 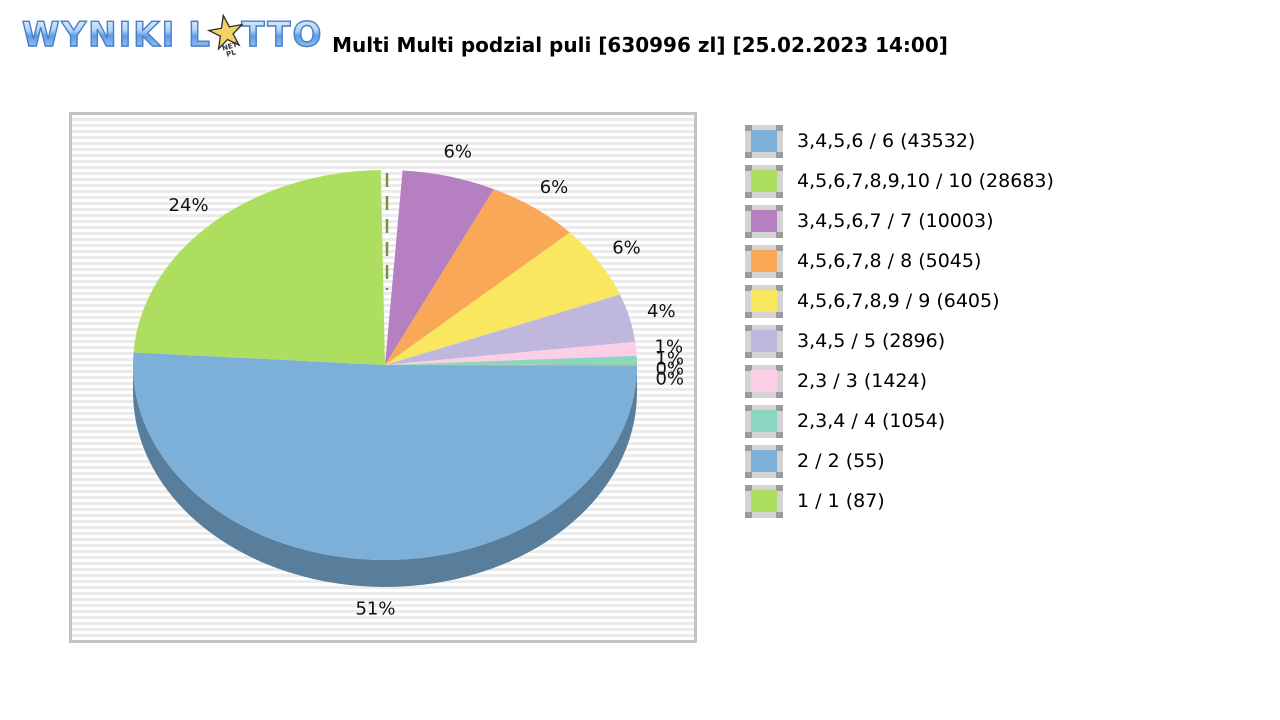 I want to click on site-logo: WYNIKI L ★ NET PL TTO, so click(x=172, y=32).